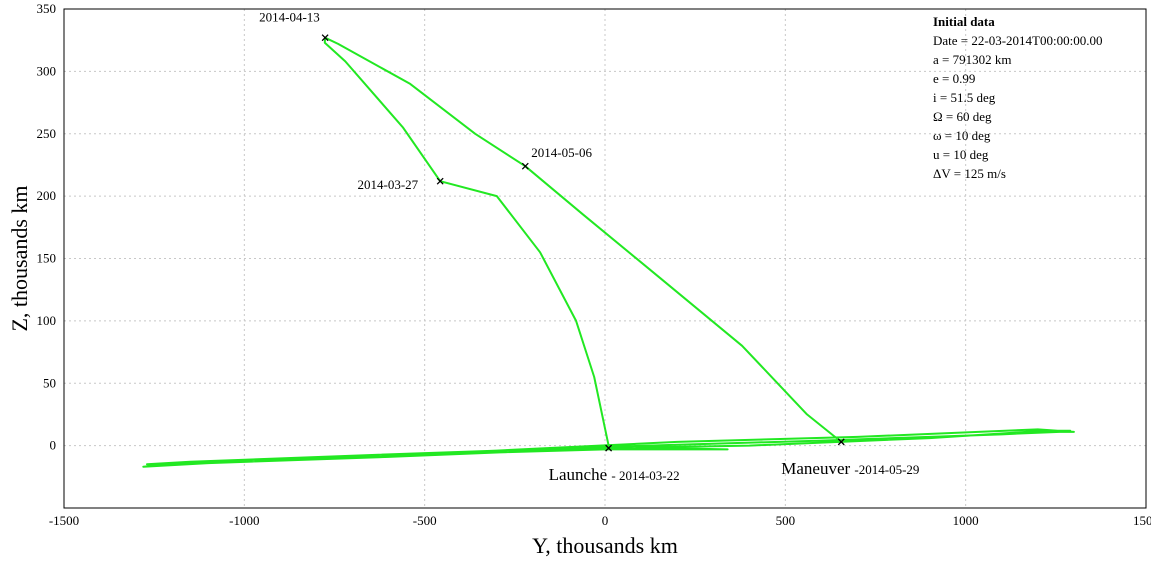 The image size is (1151, 562). What do you see at coordinates (850, 468) in the screenshot?
I see `marker-label: Maneuver -2014-05-29` at bounding box center [850, 468].